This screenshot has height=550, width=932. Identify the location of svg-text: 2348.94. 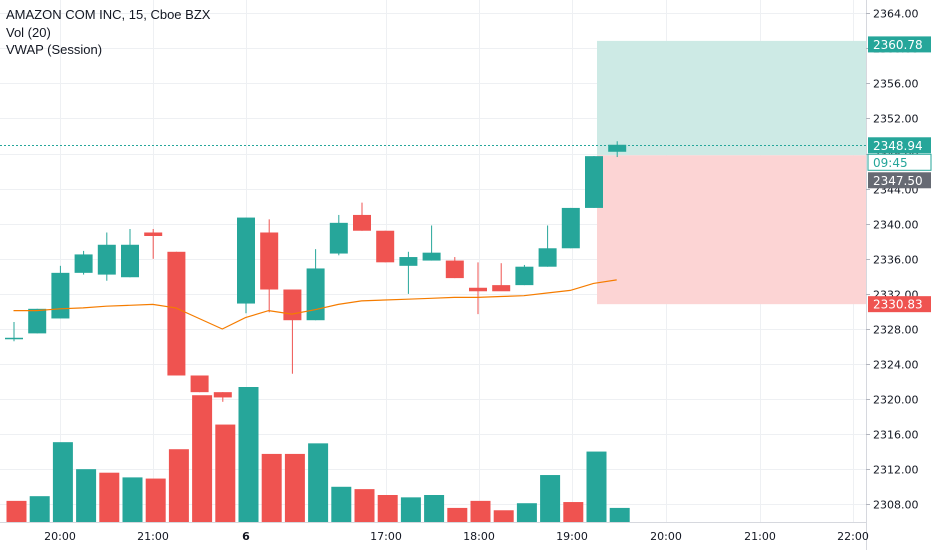
(898, 146).